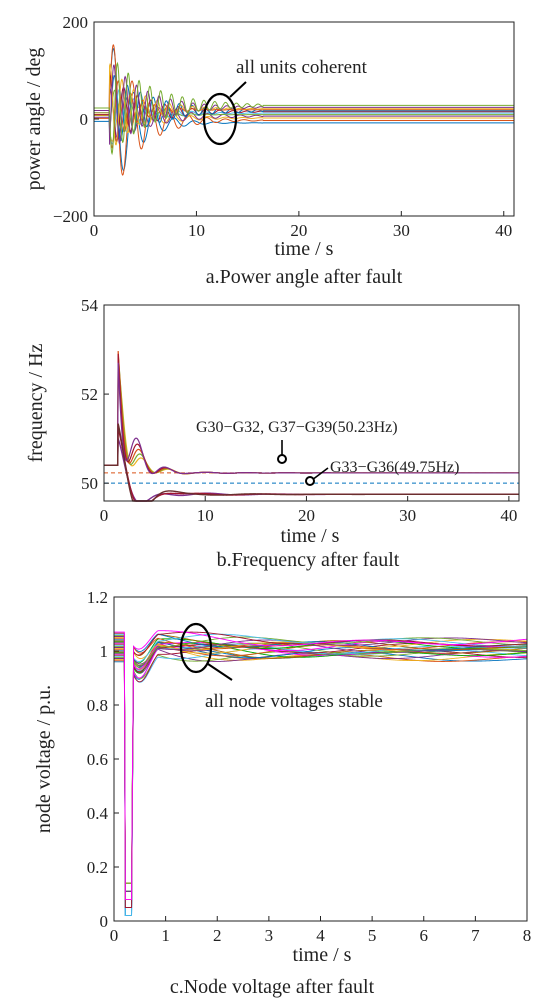 This screenshot has height=1006, width=550. Describe the element at coordinates (97, 759) in the screenshot. I see `y-tick-label: 0.6` at that location.